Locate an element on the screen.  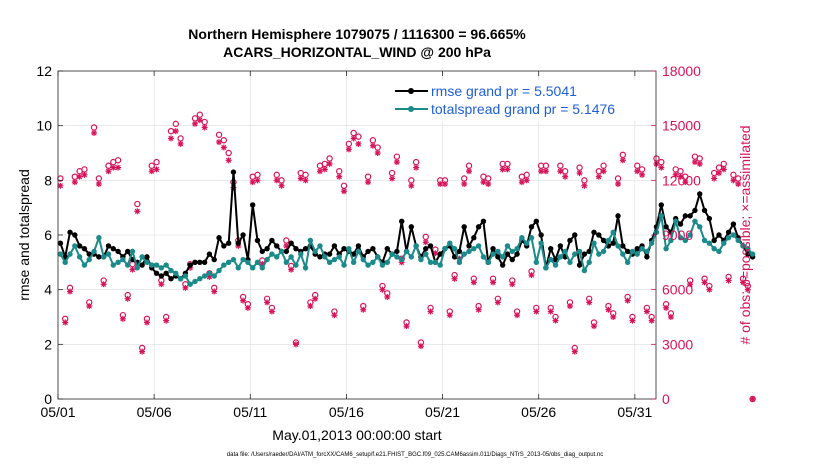
x-tick-label: 05/21 is located at coordinates (442, 412).